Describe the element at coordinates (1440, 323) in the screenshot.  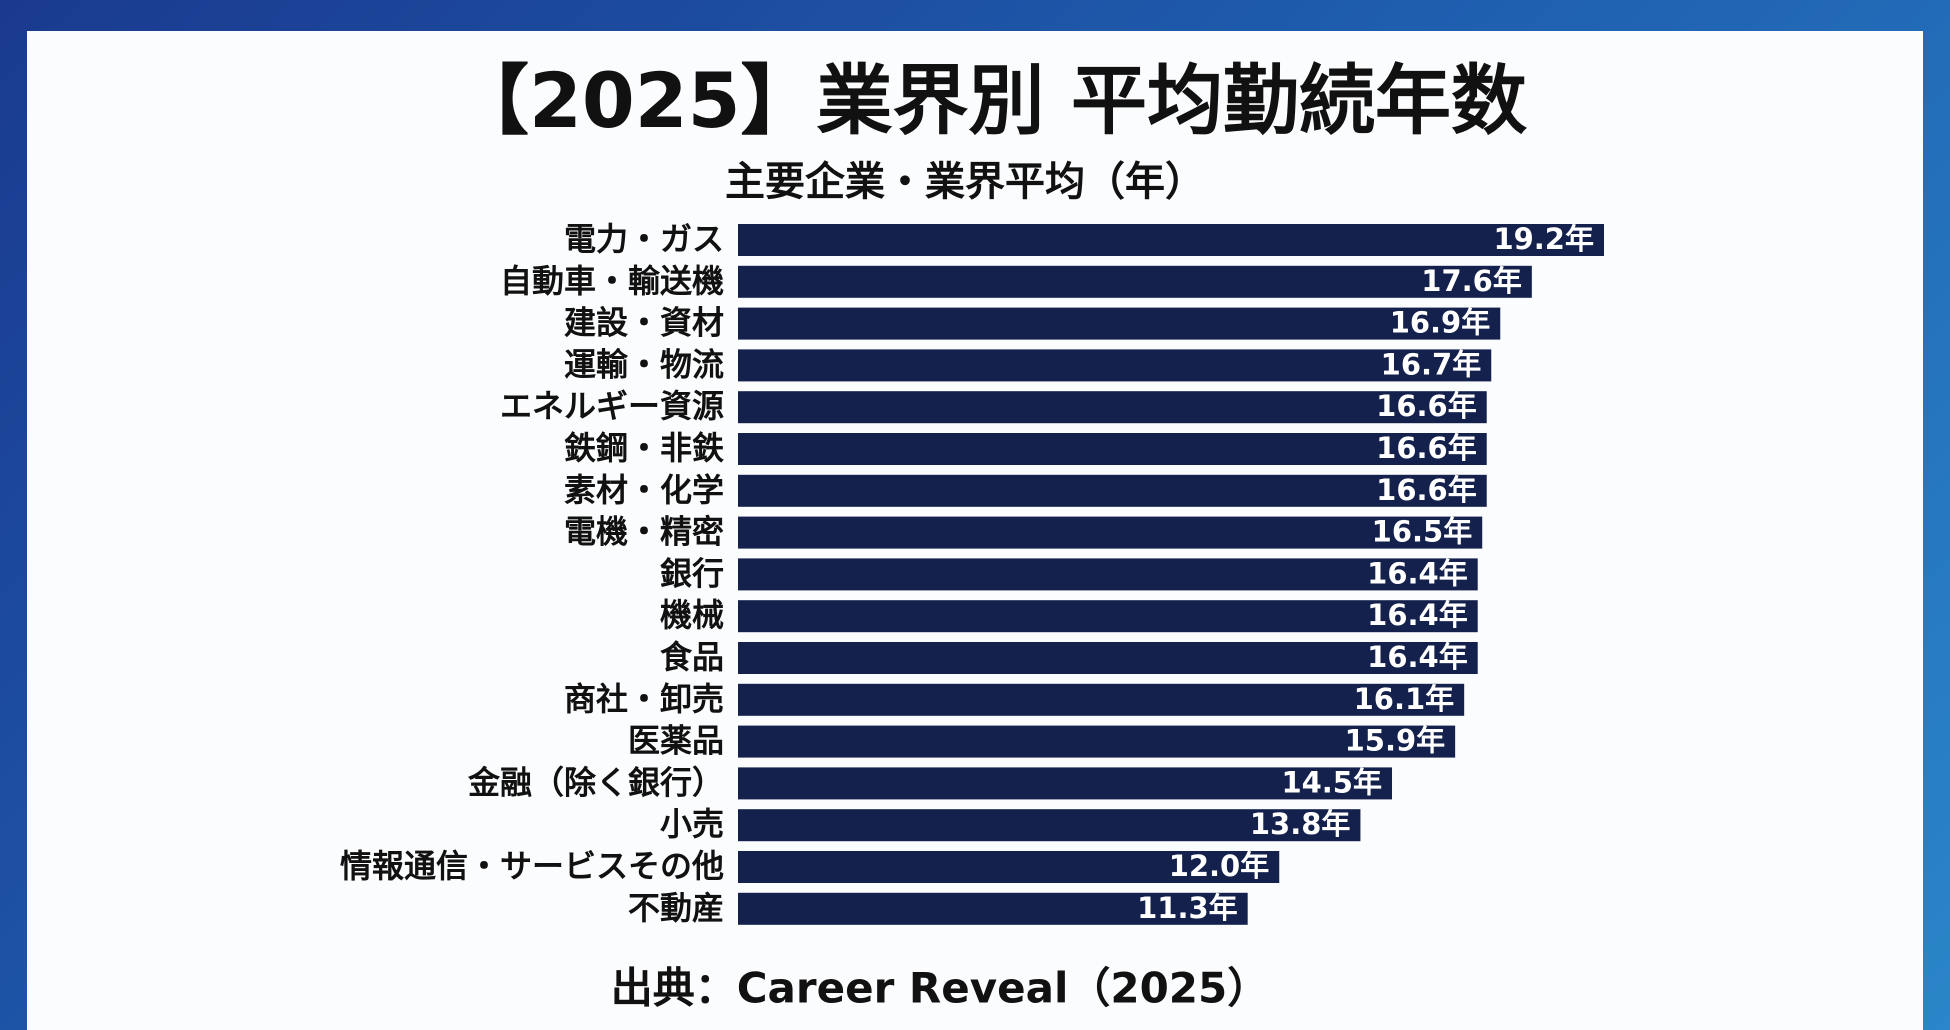
I see `value-label: 16.9年` at that location.